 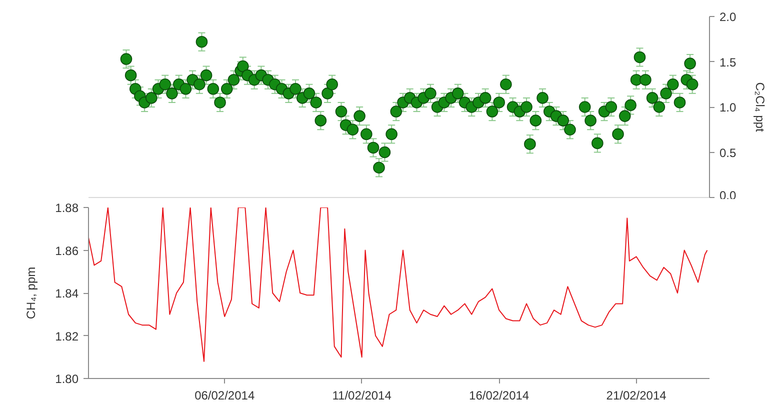 What do you see at coordinates (760, 107) in the screenshot?
I see `y2-axis-title: C₂Cl₄ ppt` at bounding box center [760, 107].